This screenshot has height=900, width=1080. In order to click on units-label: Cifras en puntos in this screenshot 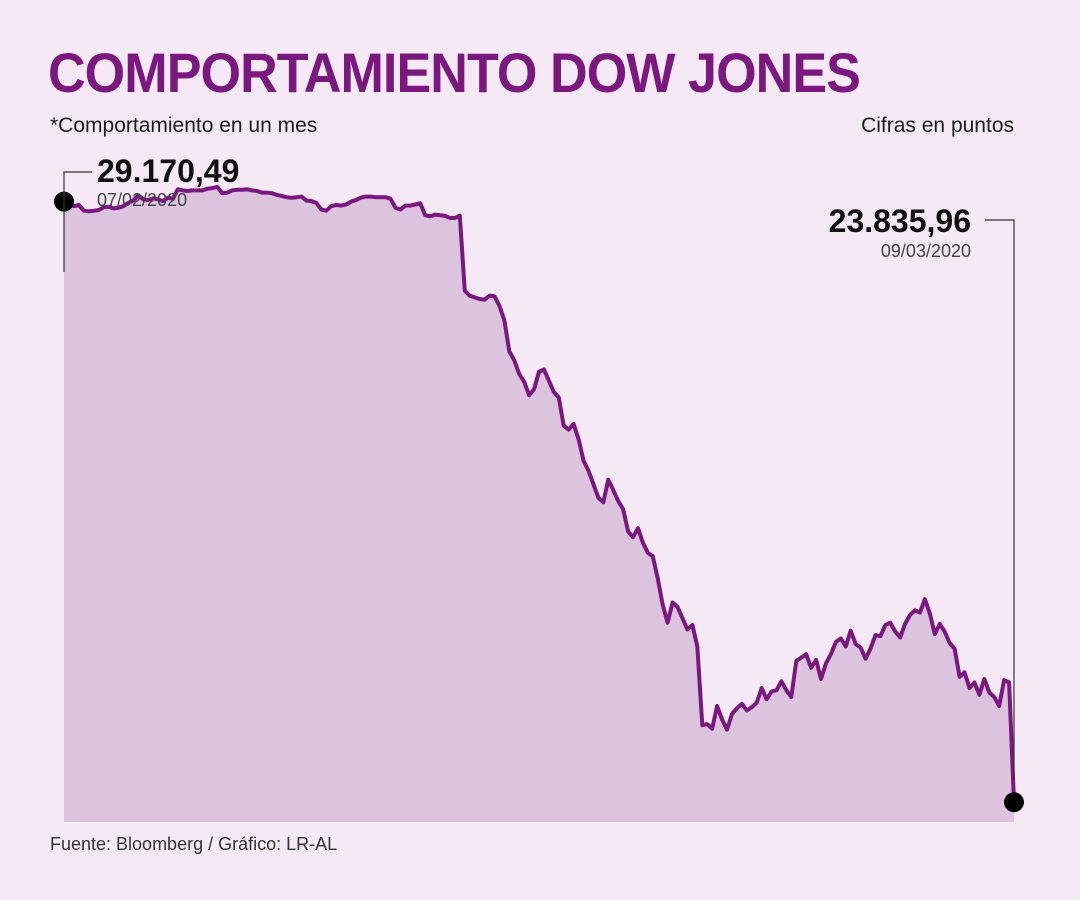, I will do `click(937, 125)`.